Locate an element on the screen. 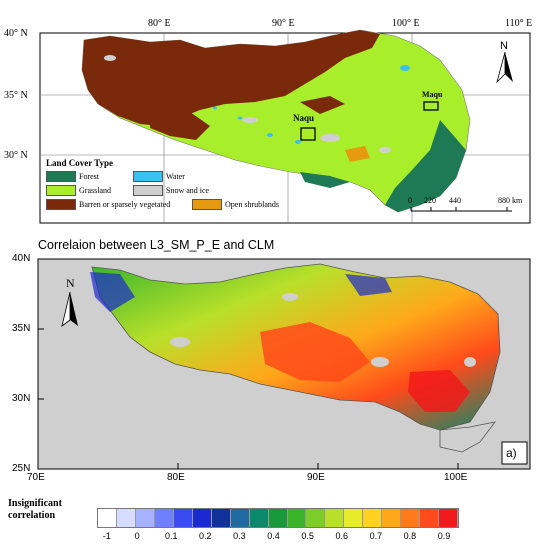 The width and height of the screenshot is (550, 550). colorbar-label: 0.7 is located at coordinates (376, 536).